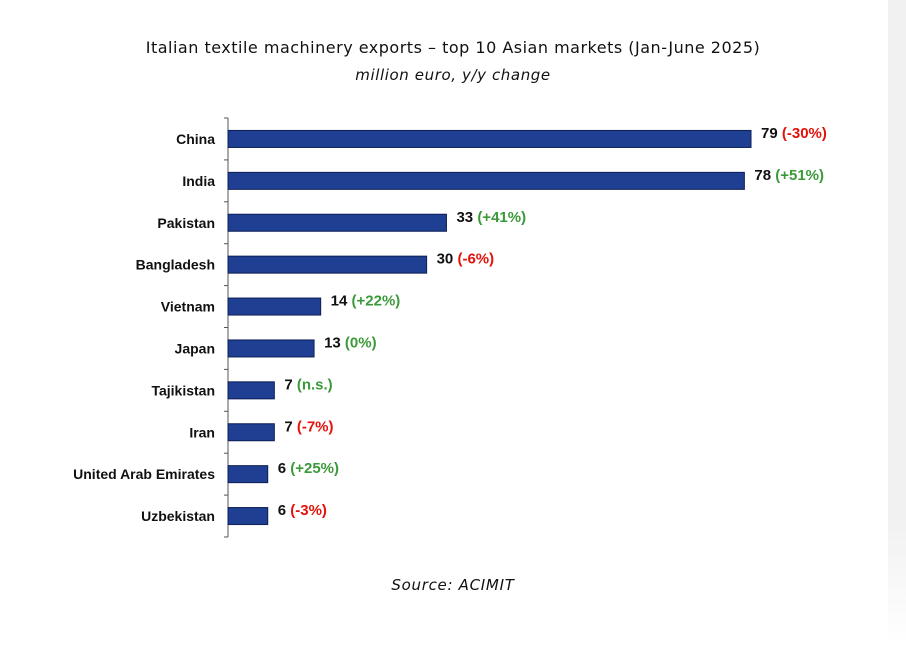 The image size is (906, 646). Describe the element at coordinates (453, 75) in the screenshot. I see `chart-subtitle: million euro, y/y change` at that location.